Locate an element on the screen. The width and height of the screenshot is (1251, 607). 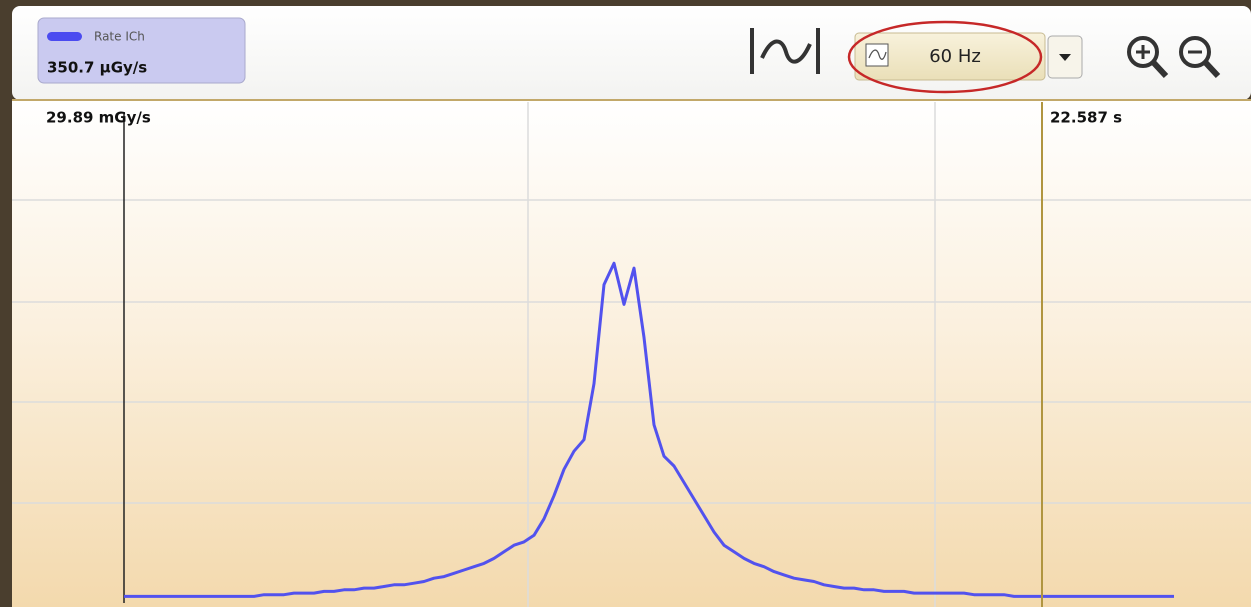
legend-box is located at coordinates (141, 50).